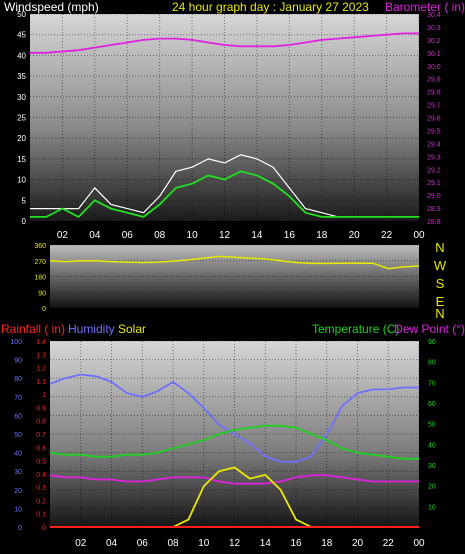 Image resolution: width=465 pixels, height=554 pixels. Describe the element at coordinates (440, 283) in the screenshot. I see `compass-s: S` at that location.